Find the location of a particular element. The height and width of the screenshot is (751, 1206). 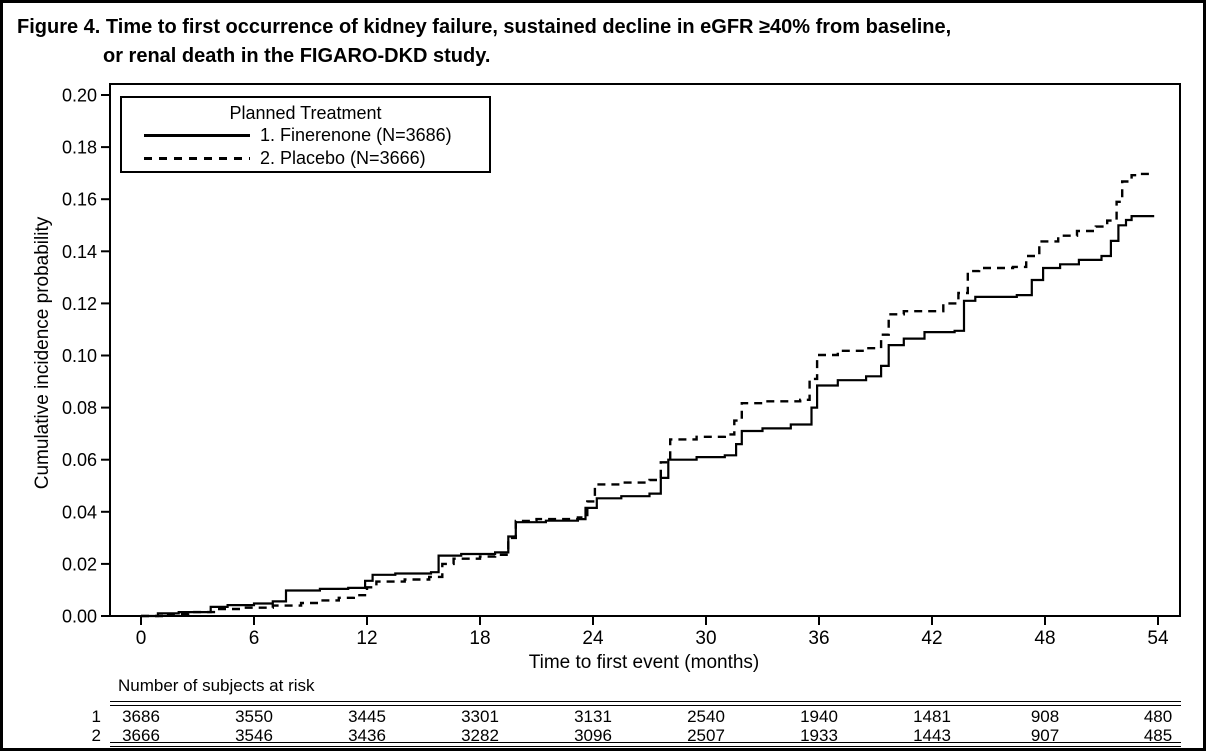

x-tick-label: 36 is located at coordinates (818, 638).